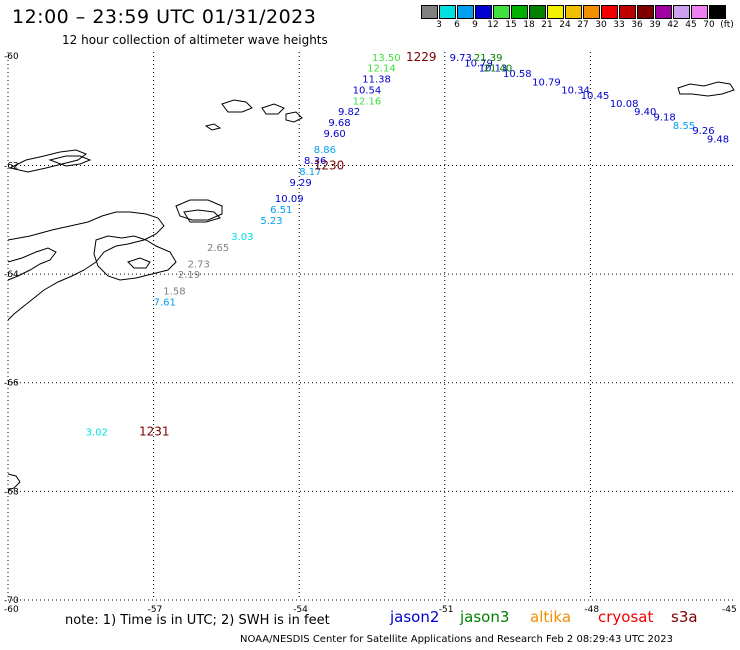  I want to click on satellite-label-s3a: s3a, so click(684, 617).